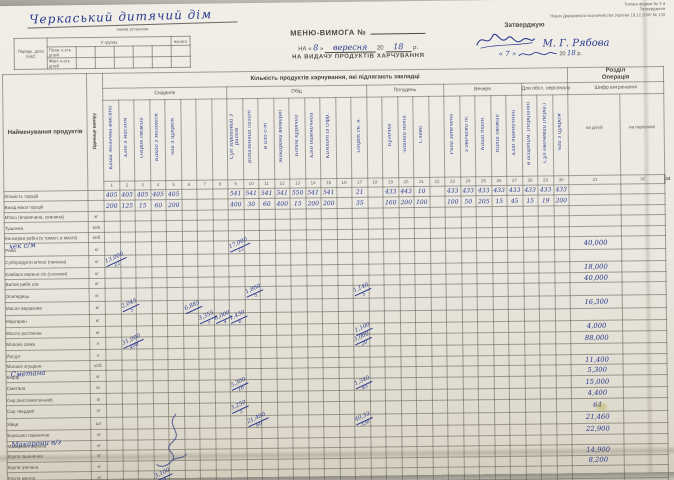 The image size is (674, 480). What do you see at coordinates (45, 132) in the screenshot?
I see `products-col-header: Найменування продуктів` at bounding box center [45, 132].